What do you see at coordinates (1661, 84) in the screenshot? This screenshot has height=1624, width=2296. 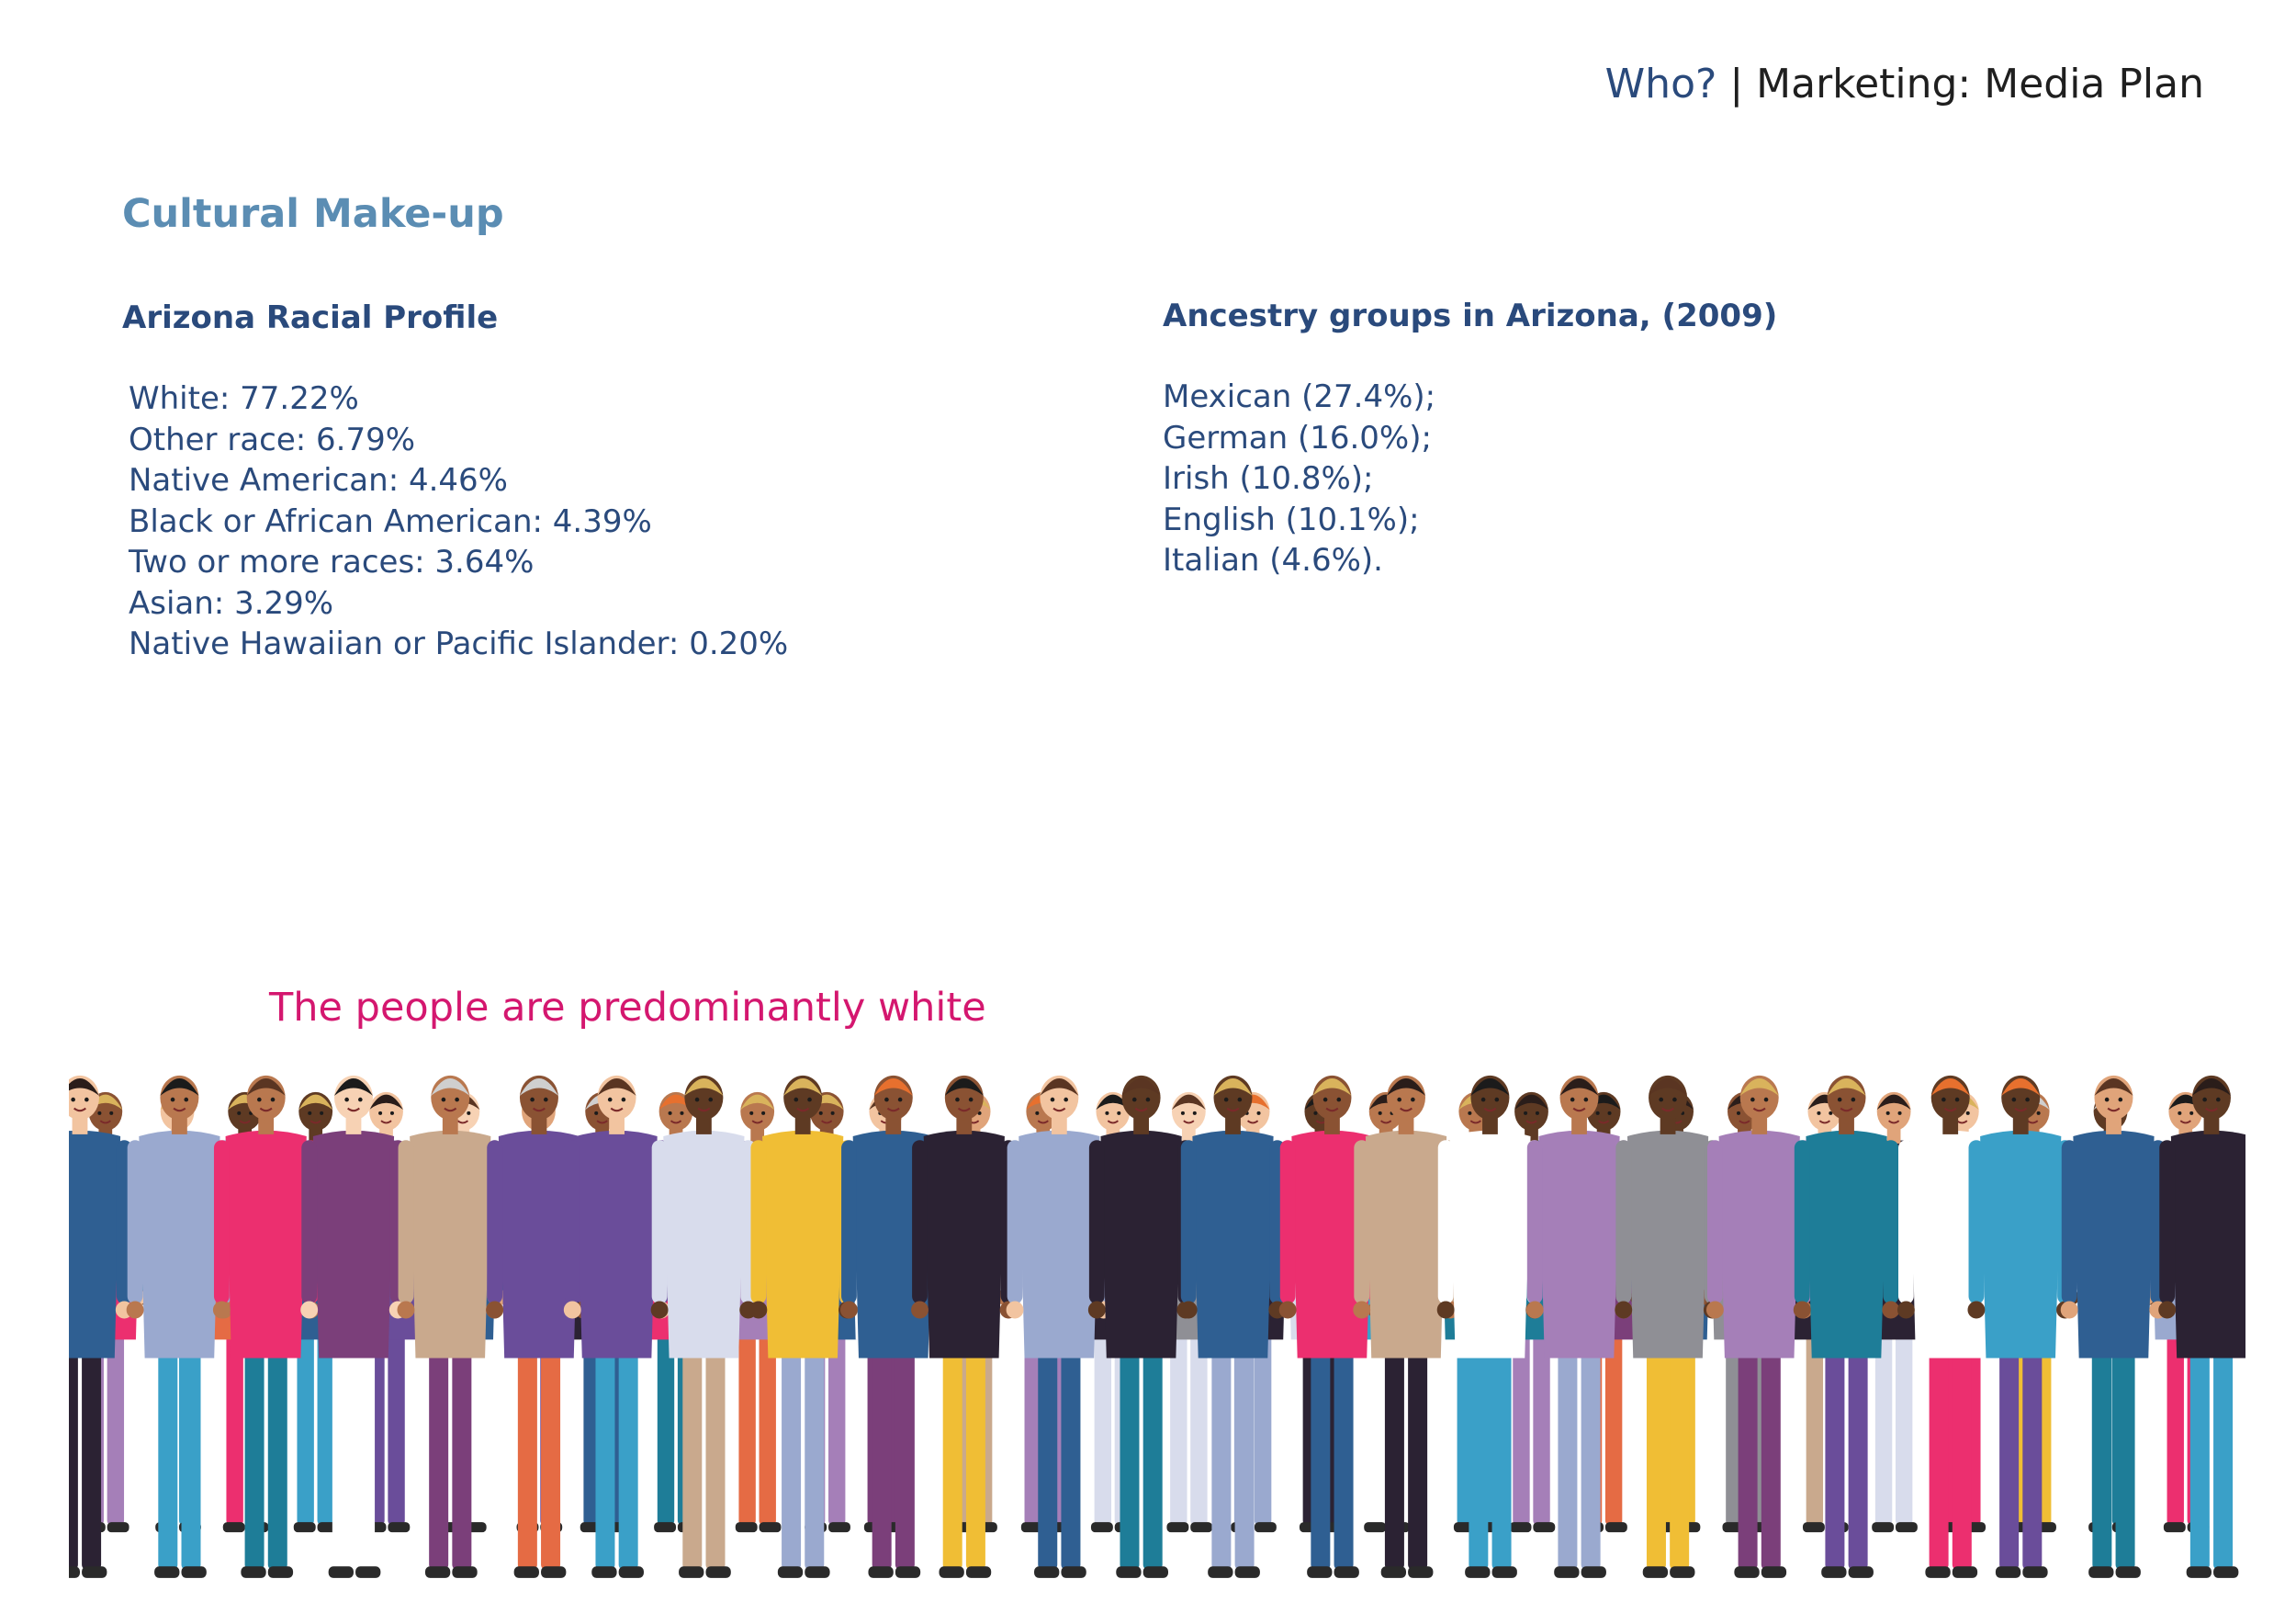 I see `header-who: Who?` at bounding box center [1661, 84].